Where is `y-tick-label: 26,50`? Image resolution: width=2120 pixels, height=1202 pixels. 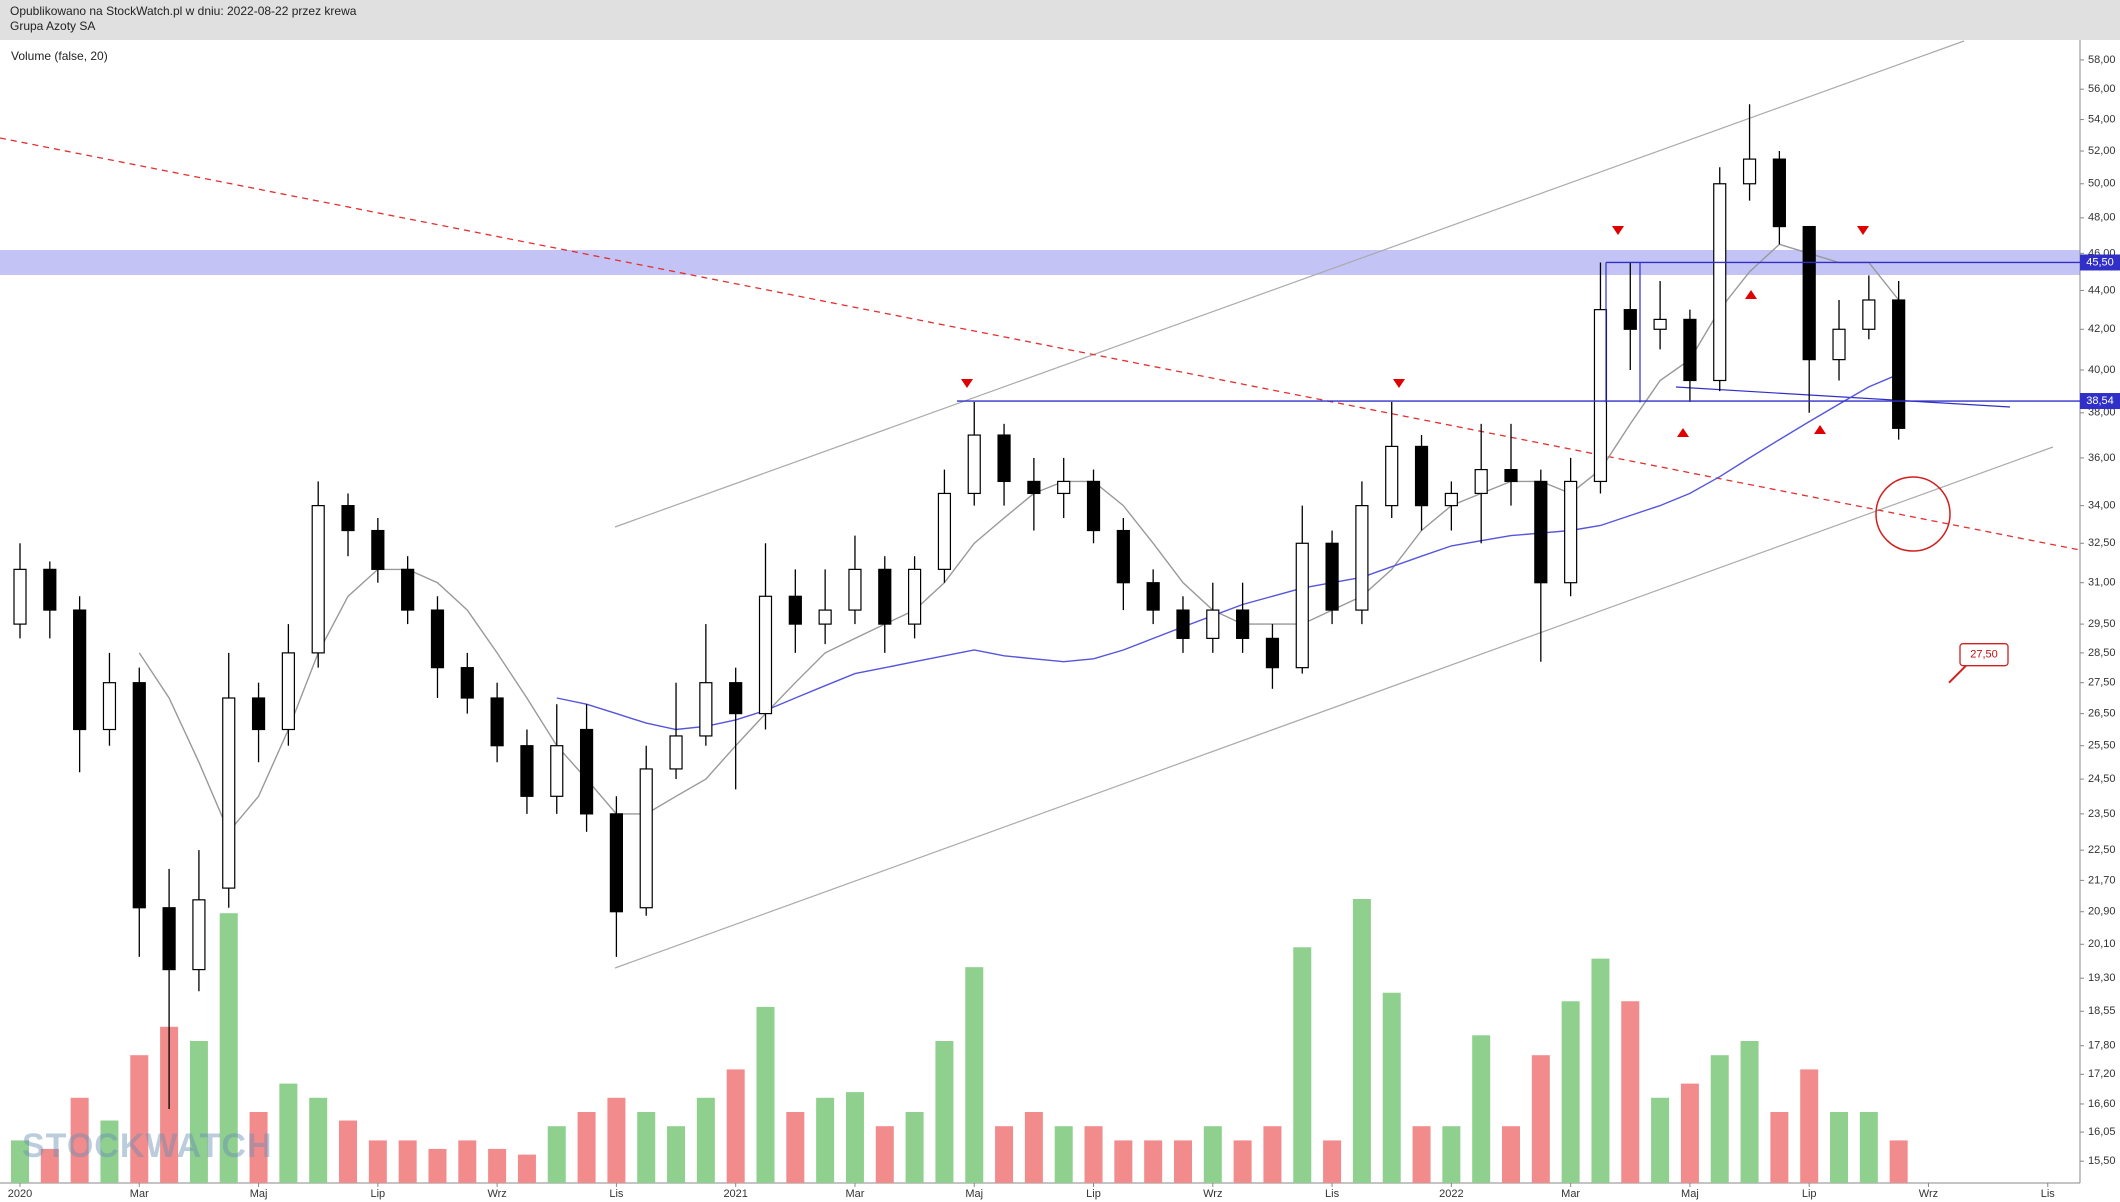
y-tick-label: 26,50 is located at coordinates (2102, 714).